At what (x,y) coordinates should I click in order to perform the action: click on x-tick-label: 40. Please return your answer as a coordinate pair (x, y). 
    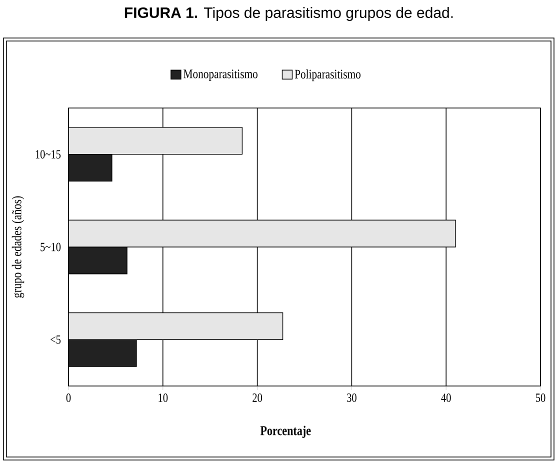
    Looking at the image, I should click on (446, 398).